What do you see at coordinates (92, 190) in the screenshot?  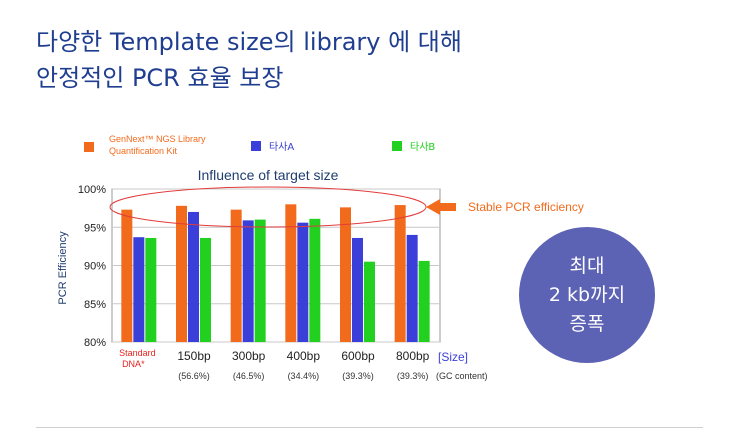 I see `y-tick-label: 100%` at bounding box center [92, 190].